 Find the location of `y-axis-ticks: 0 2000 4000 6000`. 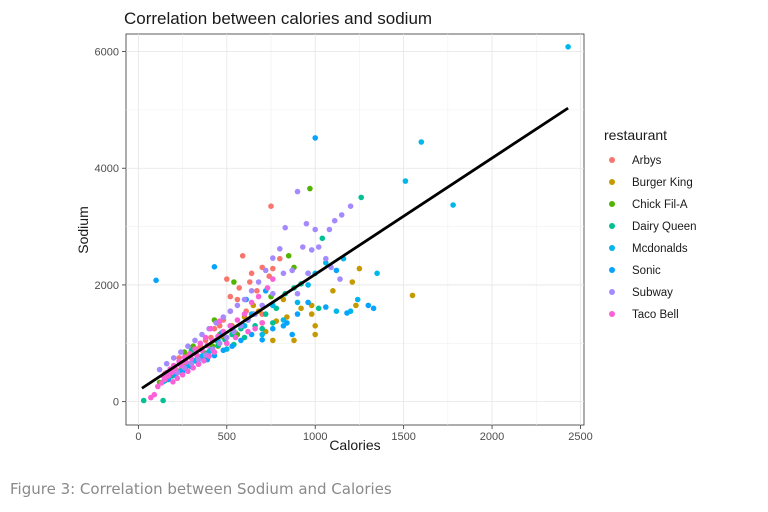

y-axis-ticks: 0 2000 4000 6000 is located at coordinates (110, 228).